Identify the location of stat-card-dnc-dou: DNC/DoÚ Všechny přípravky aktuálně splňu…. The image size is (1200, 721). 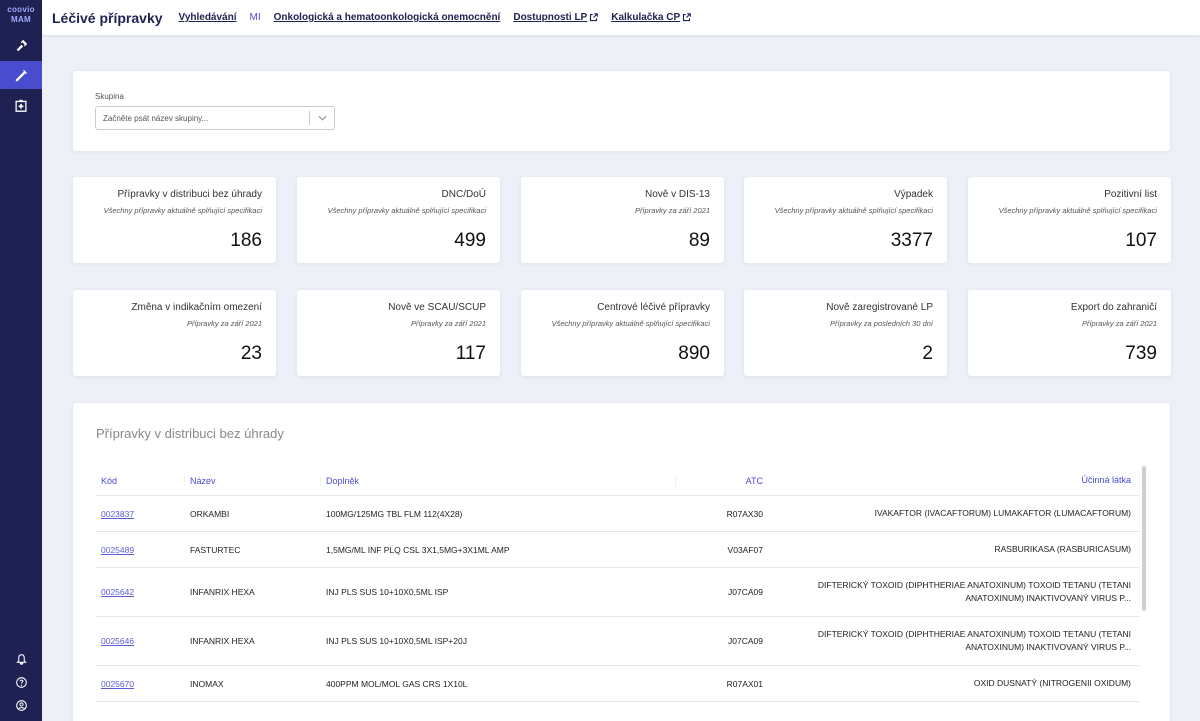
(398, 220).